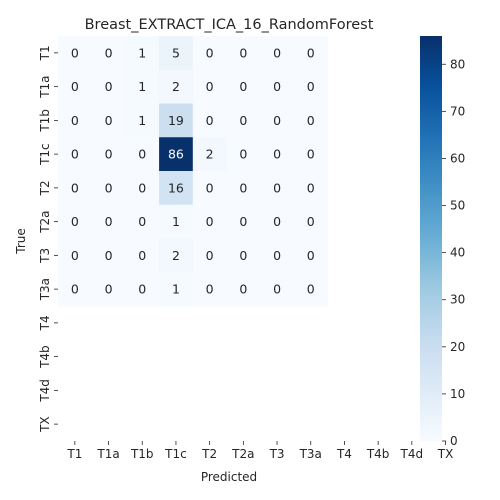 The image size is (500, 500). What do you see at coordinates (74, 454) in the screenshot?
I see `x-tick-label: T1` at bounding box center [74, 454].